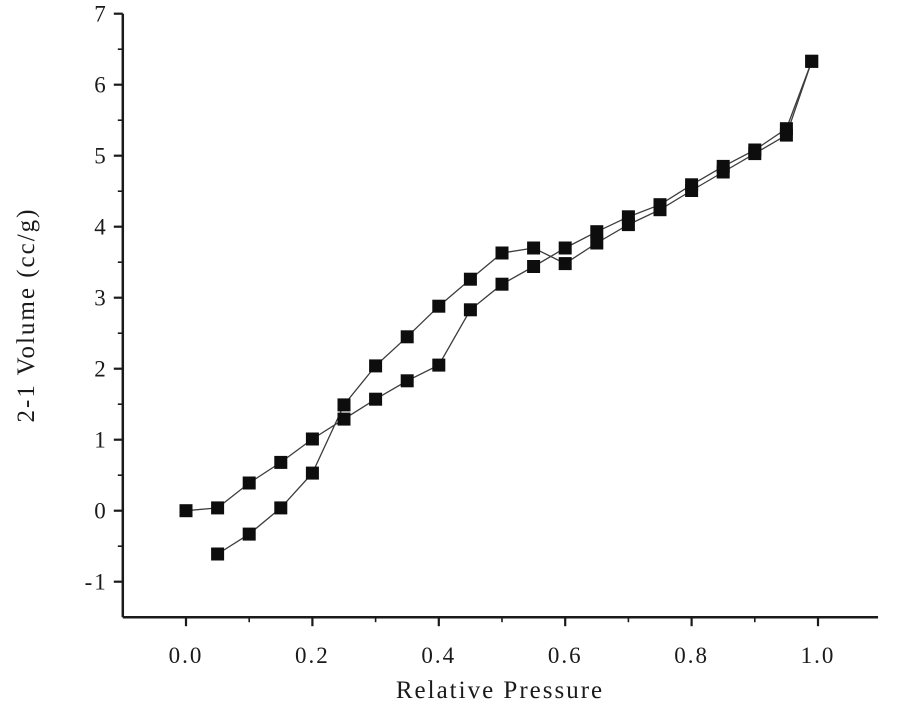 The height and width of the screenshot is (724, 900). Describe the element at coordinates (691, 655) in the screenshot. I see `x-tick-label: 0.8` at that location.